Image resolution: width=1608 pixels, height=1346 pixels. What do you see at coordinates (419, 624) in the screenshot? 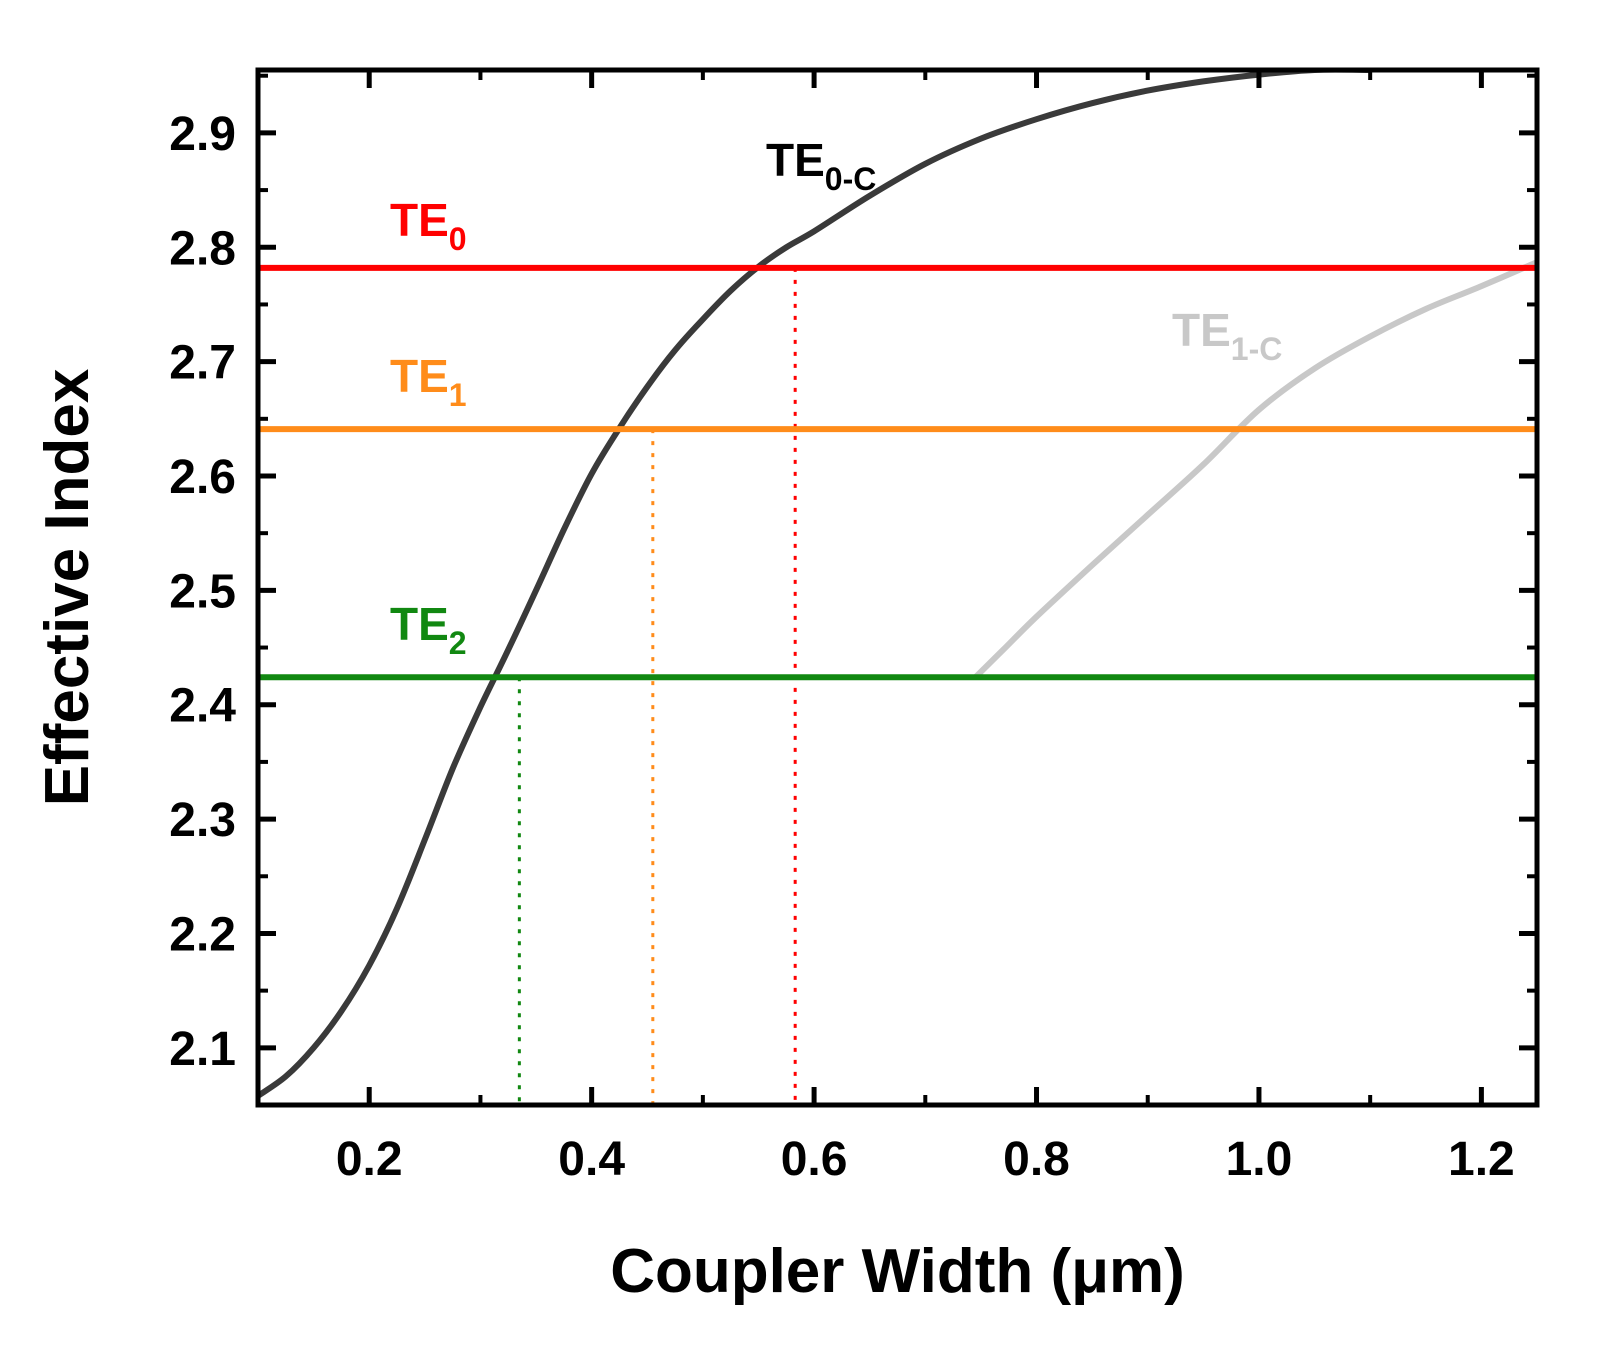
I see `label-te2-main: TE` at bounding box center [419, 624].